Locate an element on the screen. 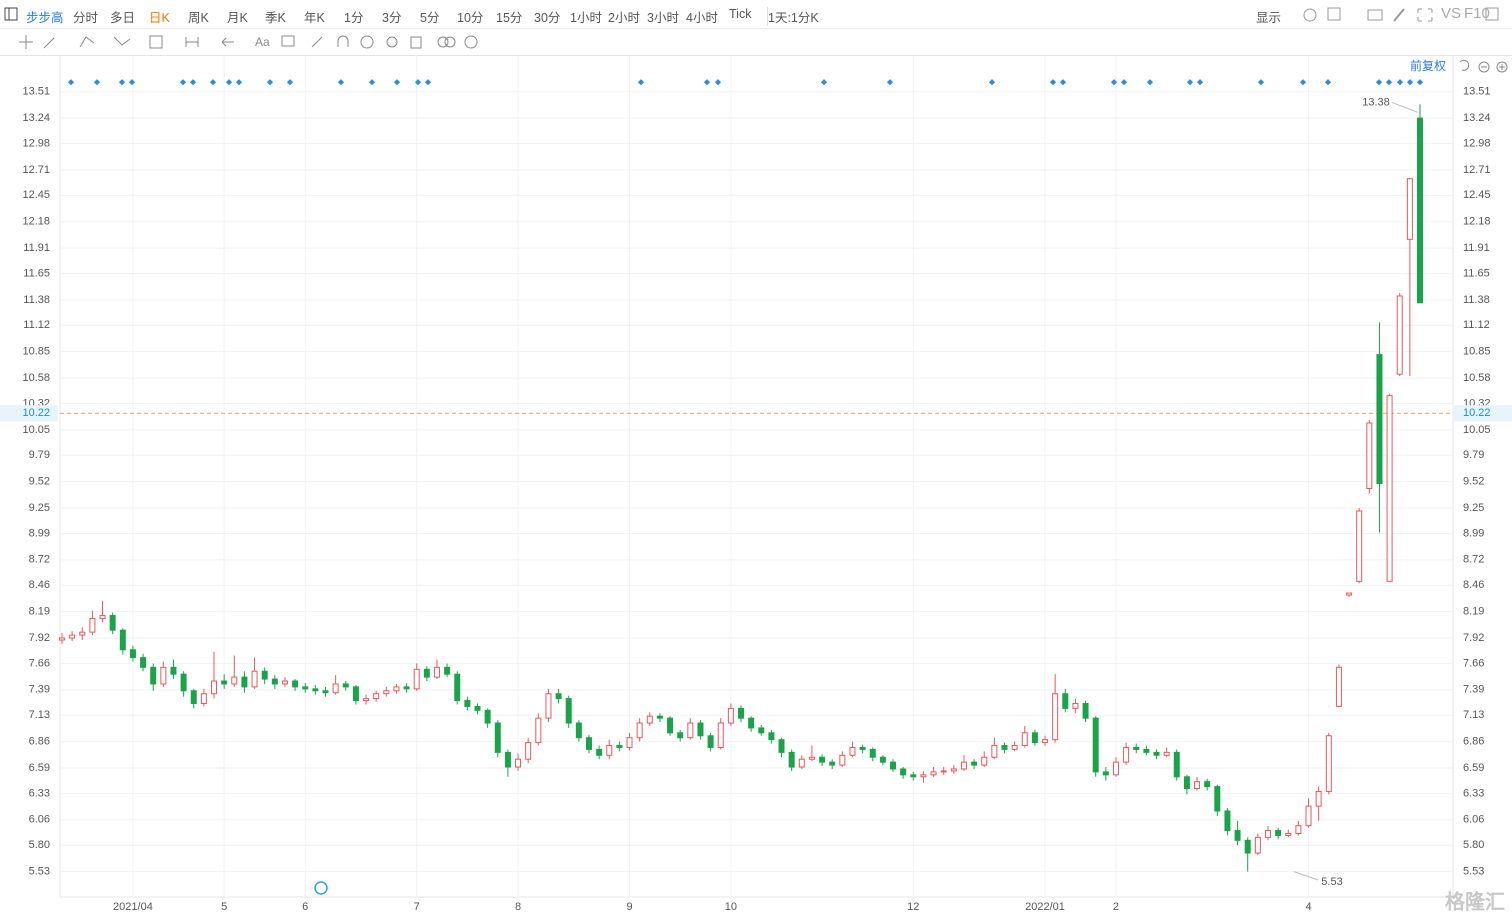 This screenshot has height=923, width=1512. period-tab: 分时 is located at coordinates (86, 18).